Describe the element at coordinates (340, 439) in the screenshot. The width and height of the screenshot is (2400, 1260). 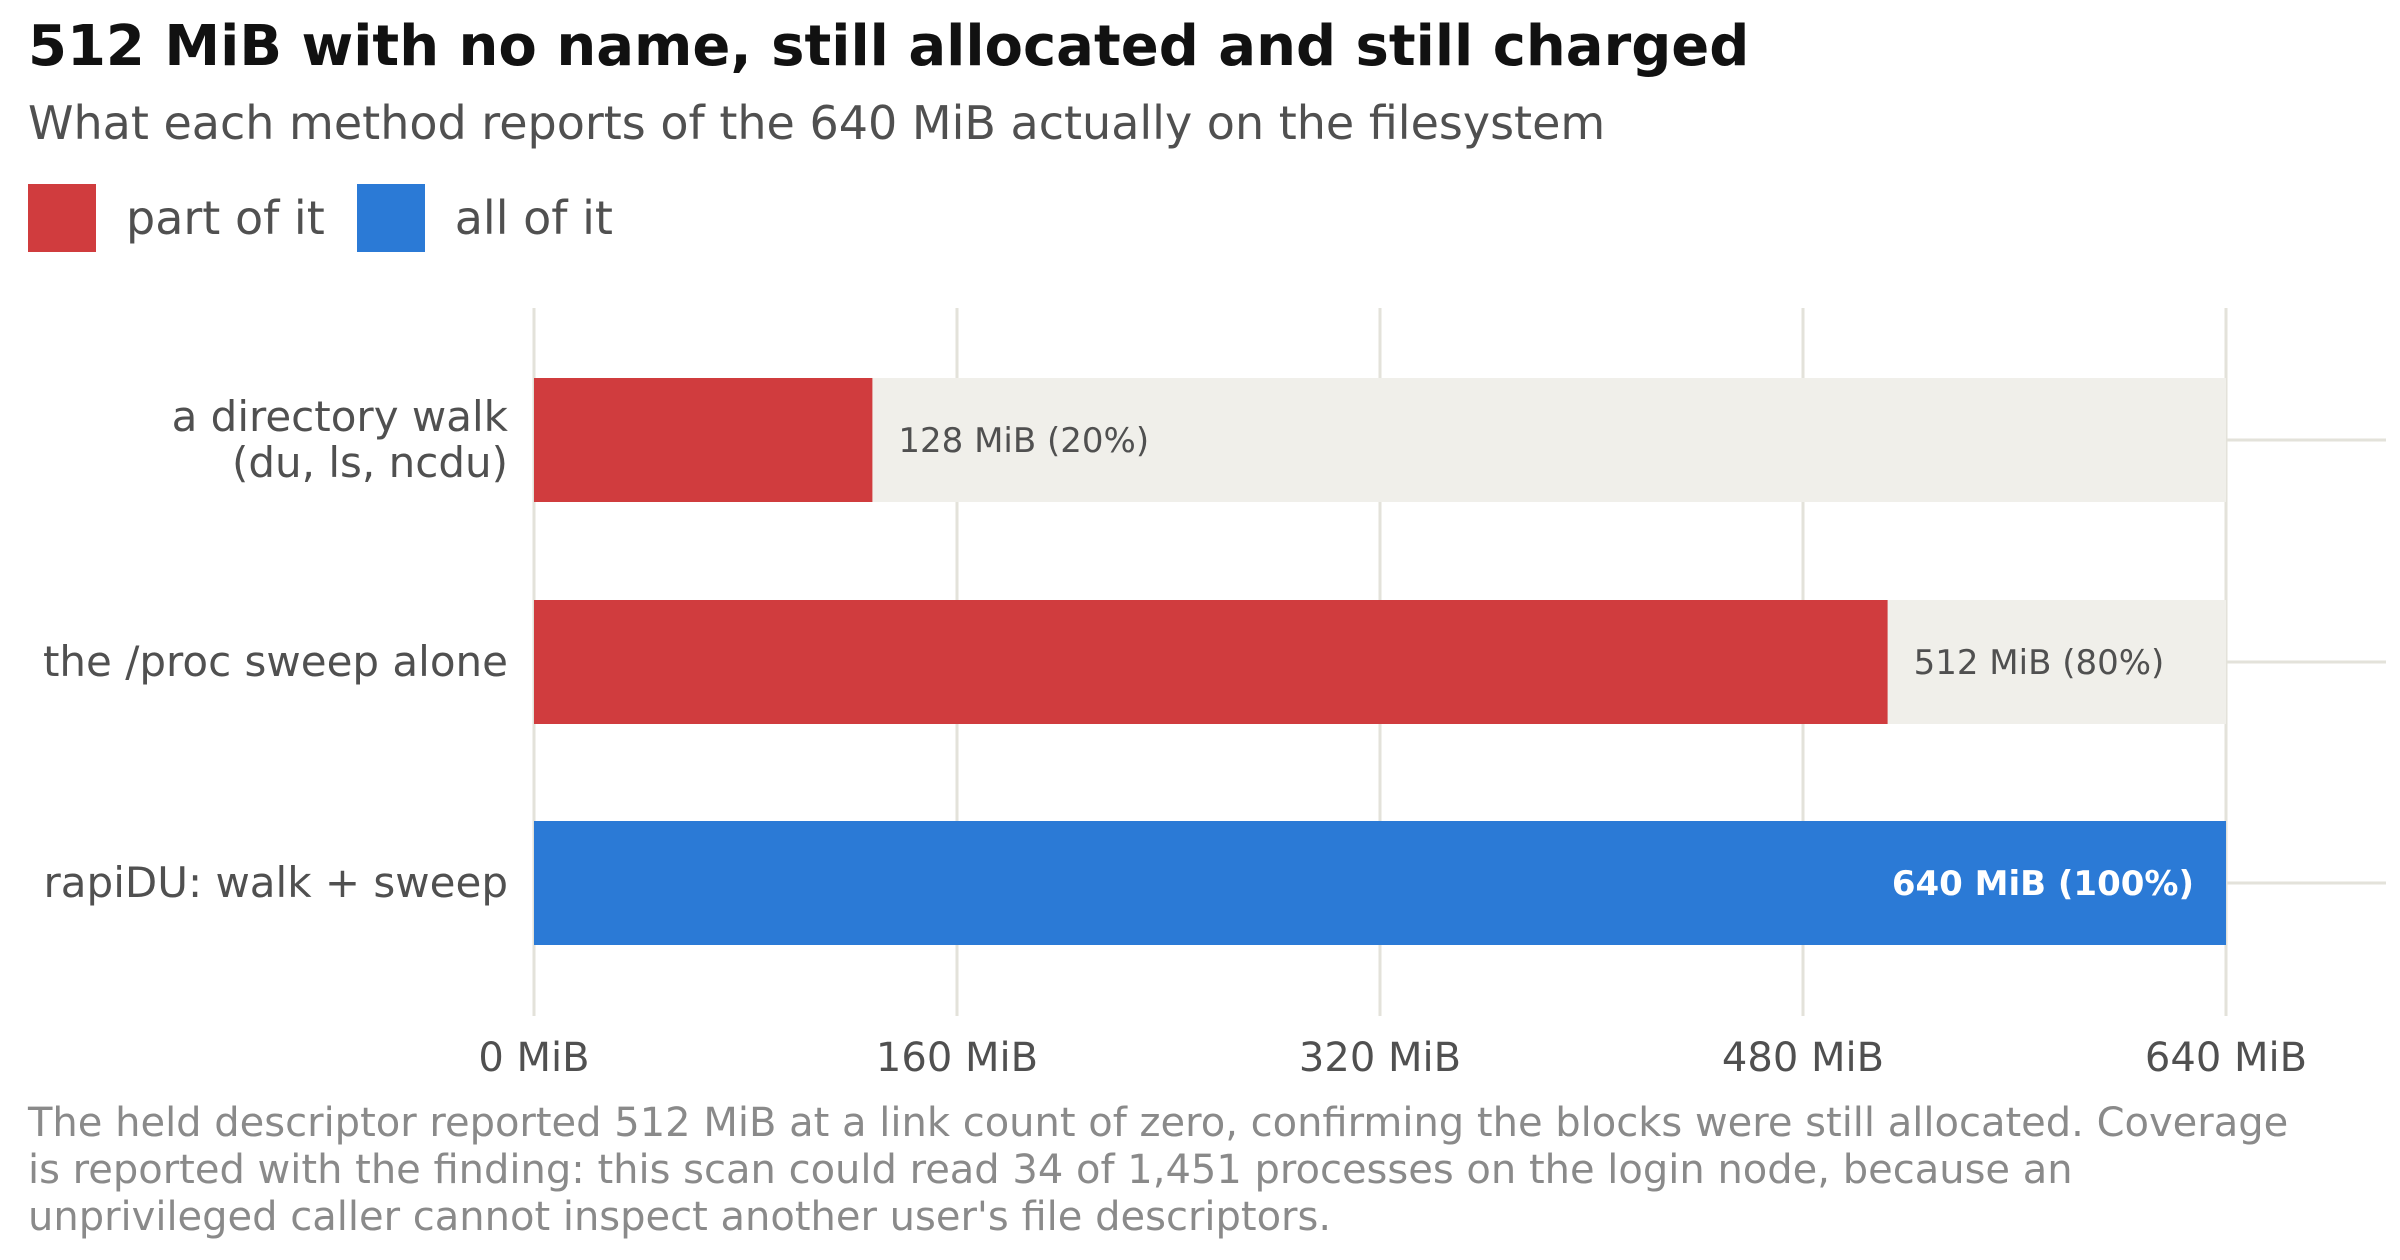
I see `category-label: a directory walk (du, ls, ncdu)` at that location.